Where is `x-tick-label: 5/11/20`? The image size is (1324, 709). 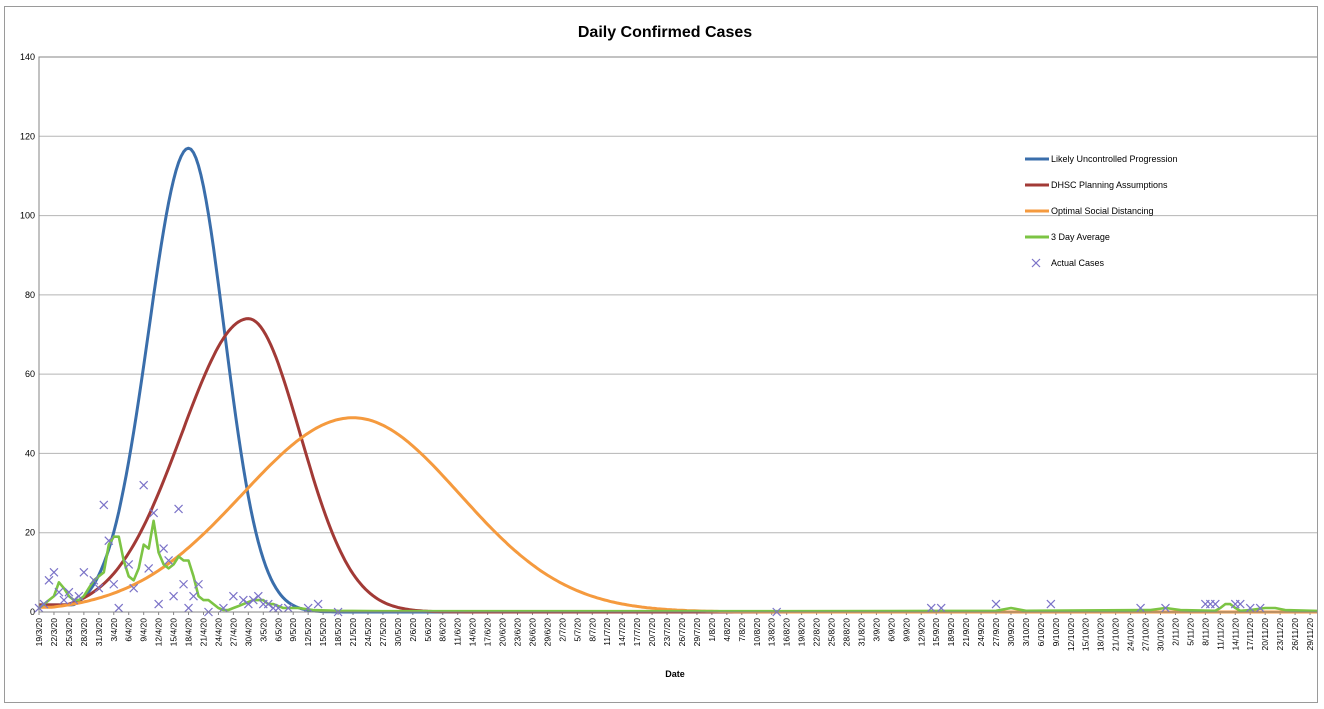
x-tick-label: 5/11/20 is located at coordinates (1190, 632).